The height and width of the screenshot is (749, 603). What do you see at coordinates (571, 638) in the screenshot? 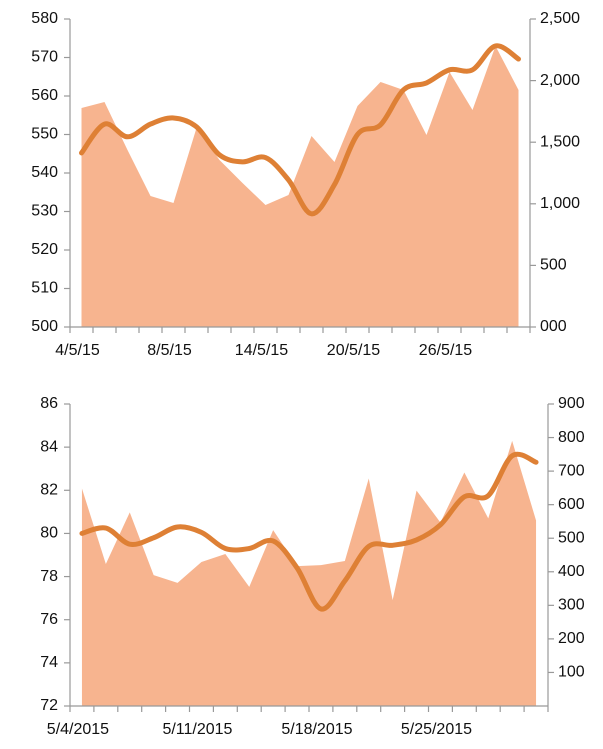
I see `y2-tick-label: 200` at bounding box center [571, 638].